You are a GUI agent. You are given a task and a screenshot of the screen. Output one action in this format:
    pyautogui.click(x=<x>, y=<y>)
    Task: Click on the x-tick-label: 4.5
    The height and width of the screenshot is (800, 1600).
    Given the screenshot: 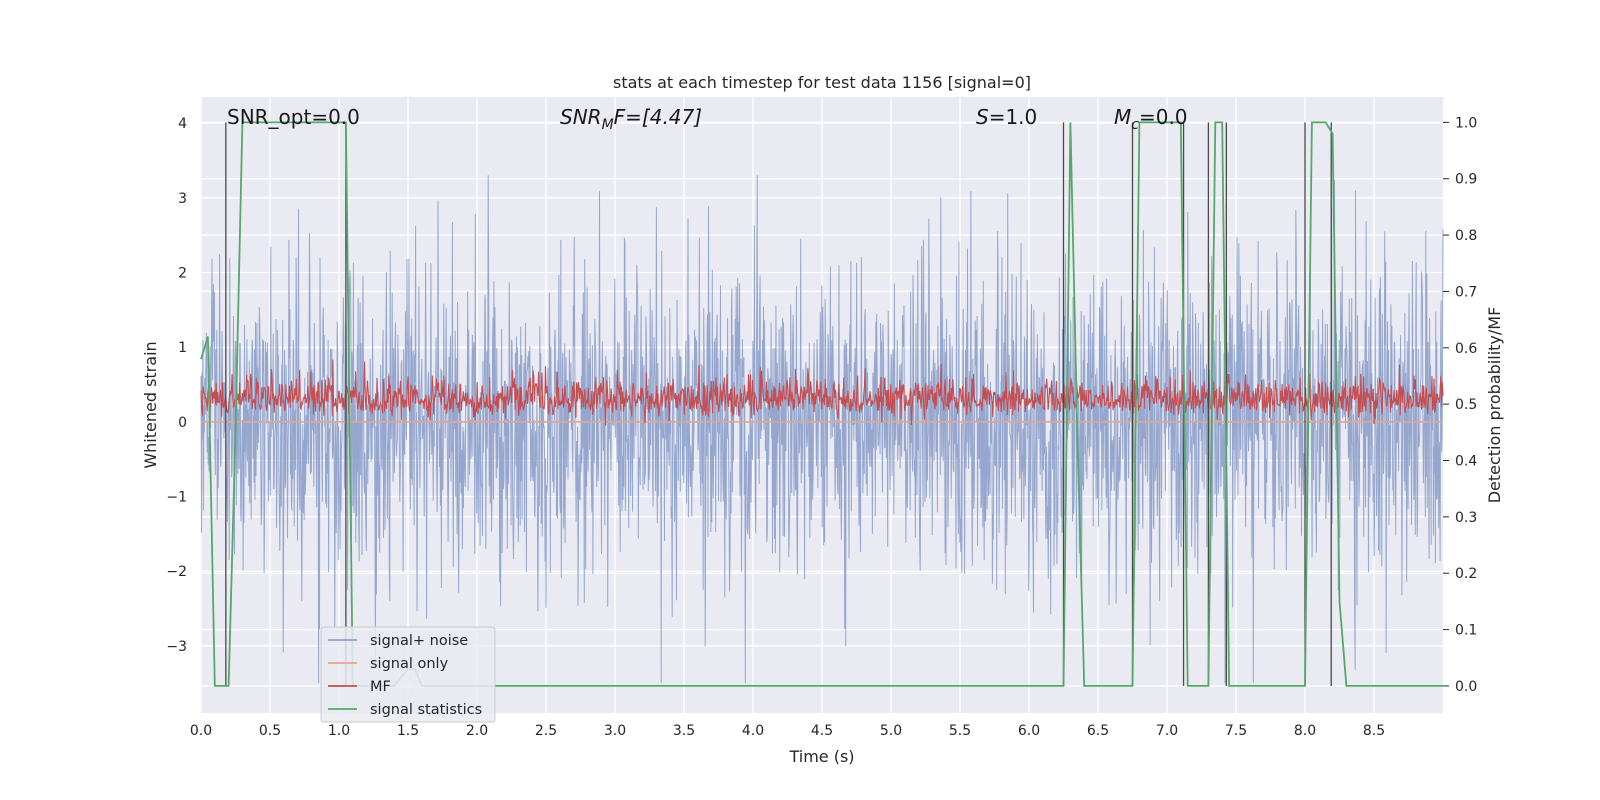 What is the action you would take?
    pyautogui.click(x=822, y=731)
    